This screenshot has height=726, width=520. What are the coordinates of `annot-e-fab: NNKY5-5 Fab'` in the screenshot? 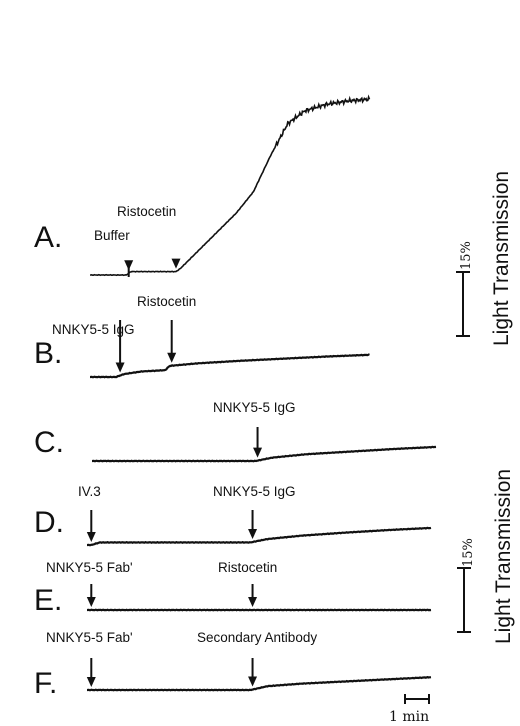 It's located at (89, 567).